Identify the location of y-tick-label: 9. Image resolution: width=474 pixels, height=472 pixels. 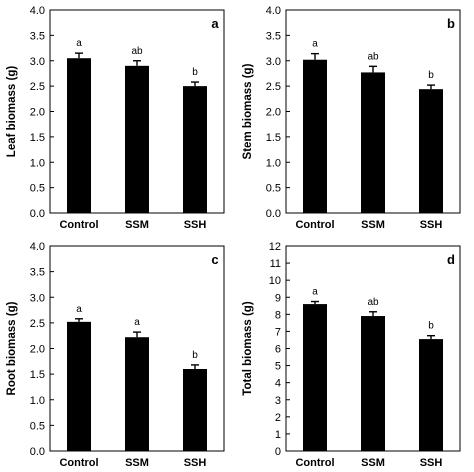
(278, 298).